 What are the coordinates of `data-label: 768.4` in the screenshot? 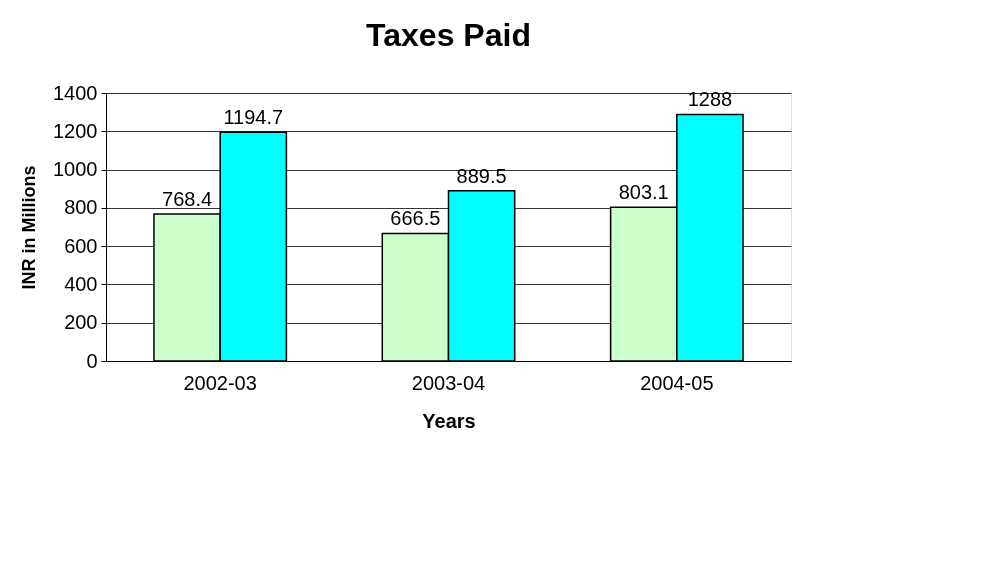 It's located at (187, 198).